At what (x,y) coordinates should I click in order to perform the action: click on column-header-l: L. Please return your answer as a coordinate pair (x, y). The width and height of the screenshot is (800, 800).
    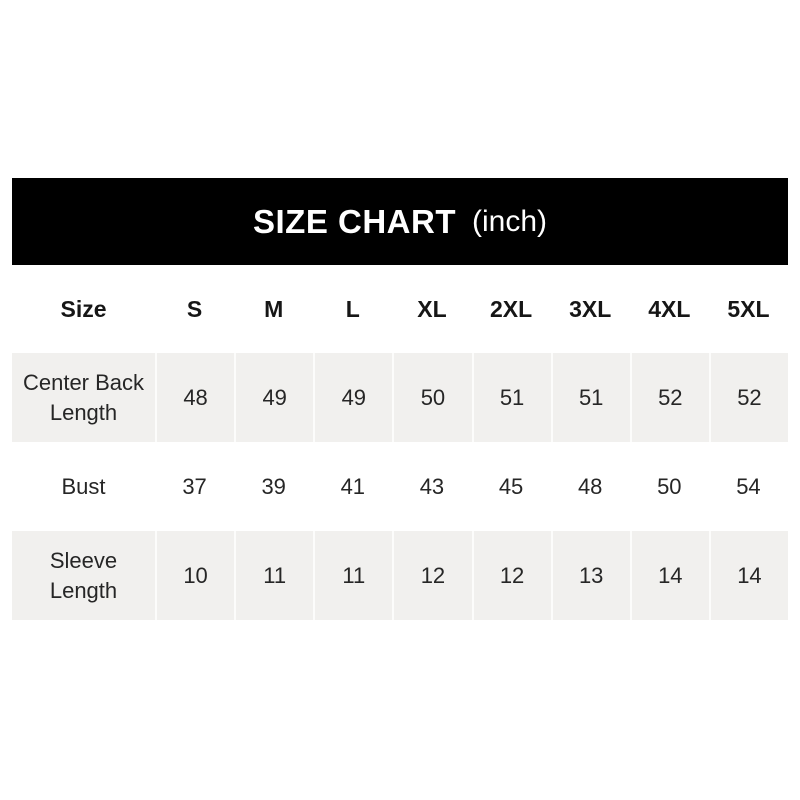
    Looking at the image, I should click on (352, 308).